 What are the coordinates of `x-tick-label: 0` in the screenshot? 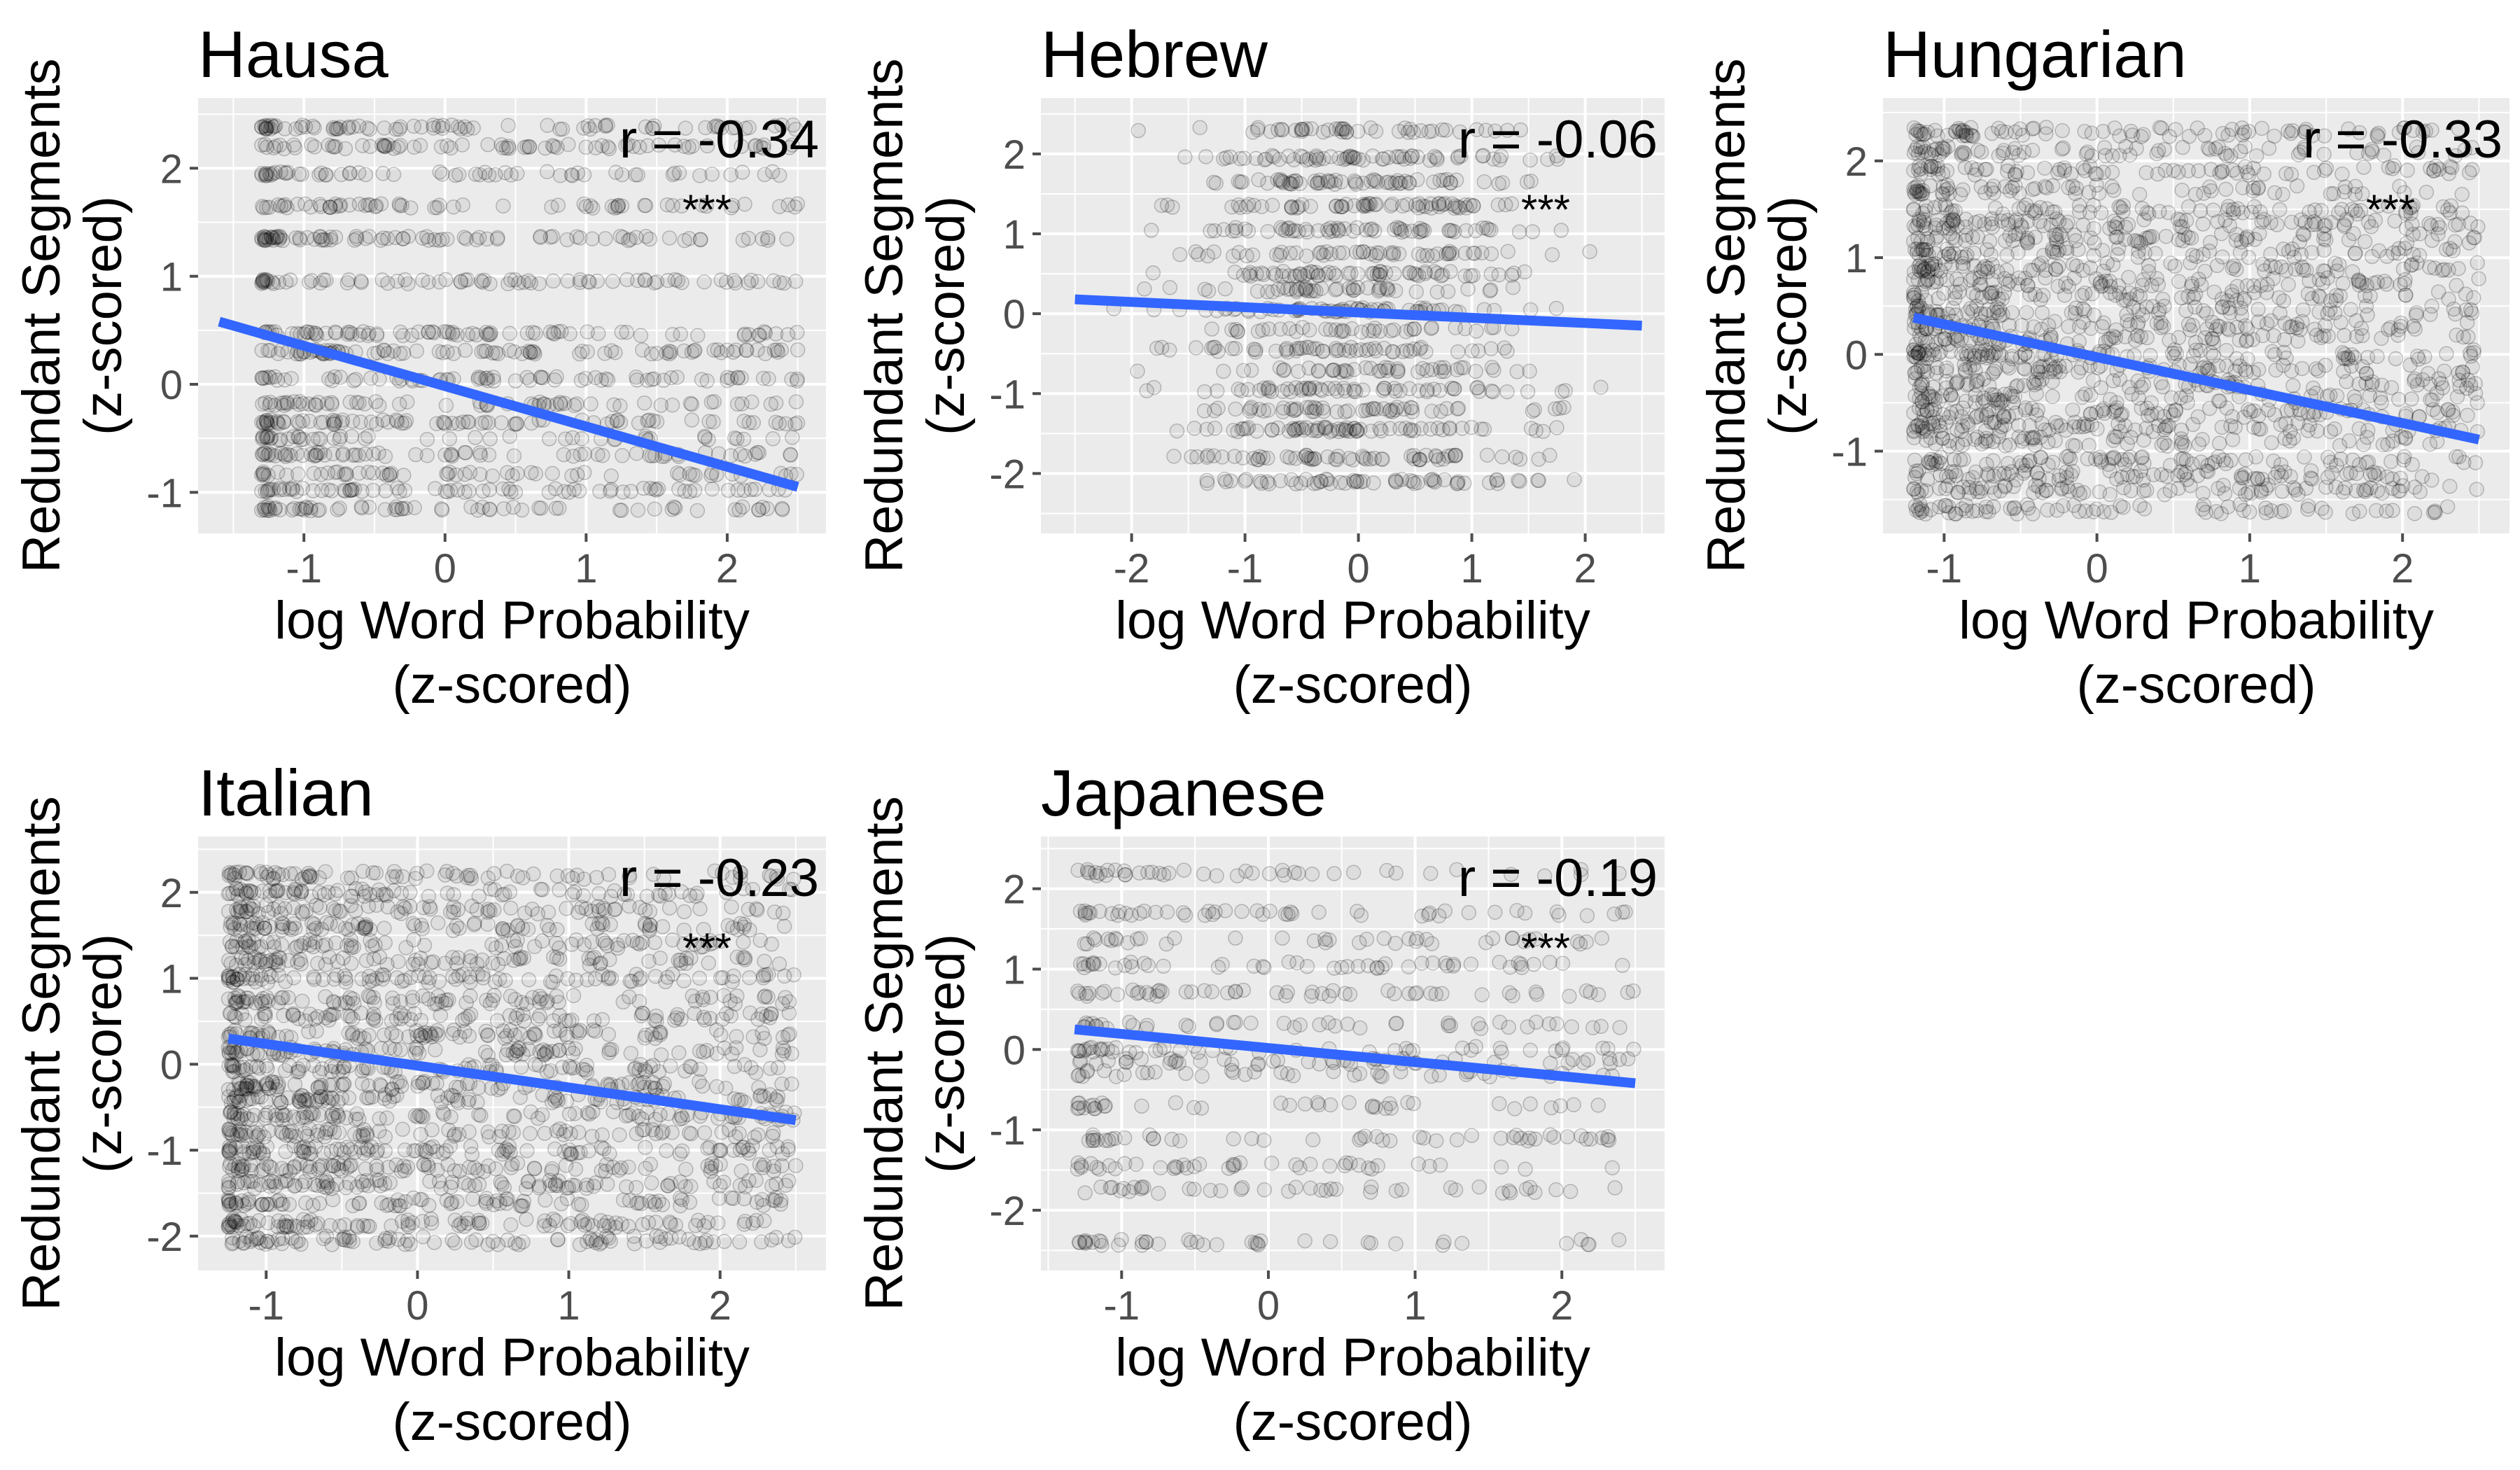 It's located at (445, 569).